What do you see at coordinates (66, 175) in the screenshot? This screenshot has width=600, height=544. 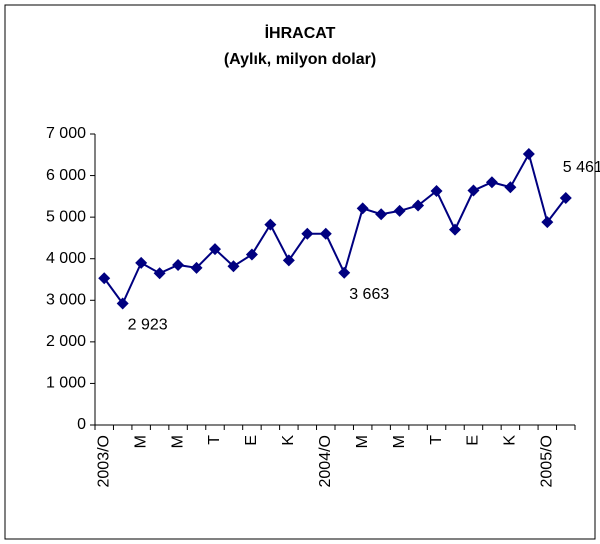 I see `y-tick-label: 6 000` at bounding box center [66, 175].